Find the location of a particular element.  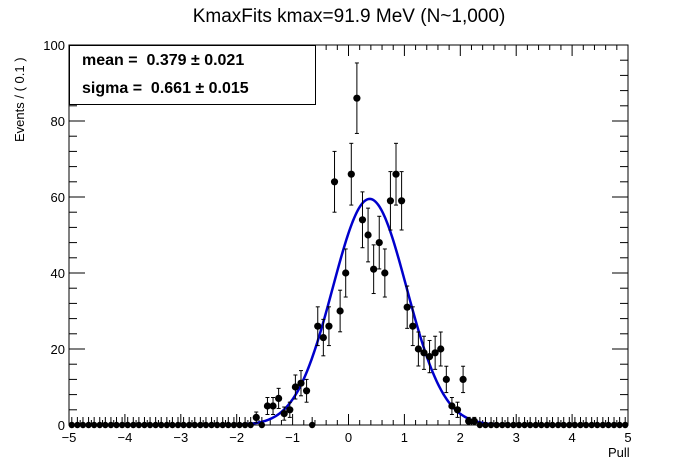

y-tick-label: 40 is located at coordinates (58, 273).